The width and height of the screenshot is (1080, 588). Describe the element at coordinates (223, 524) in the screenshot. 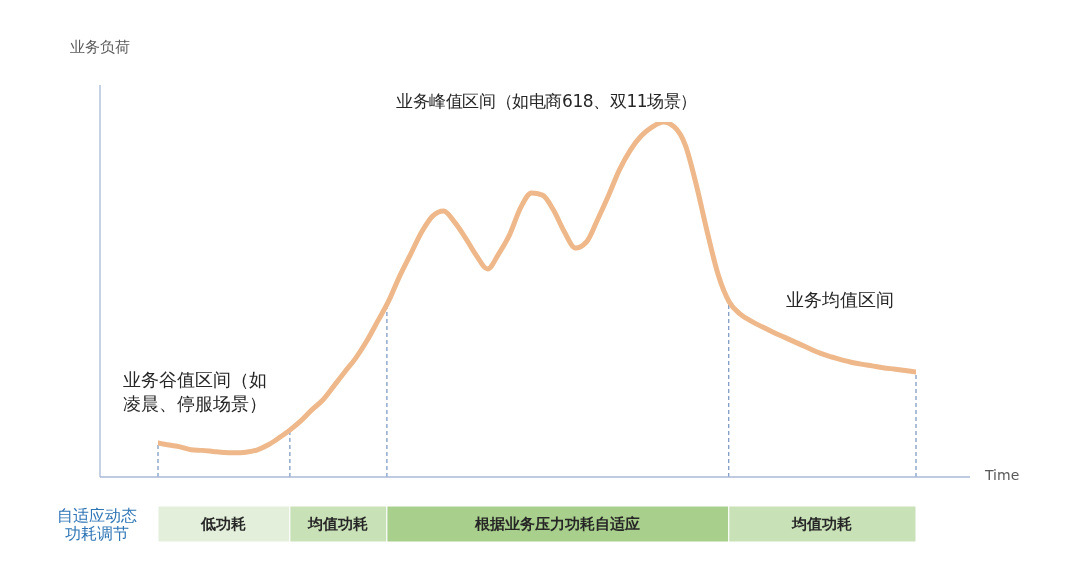

I see `series-label: 低功耗` at that location.